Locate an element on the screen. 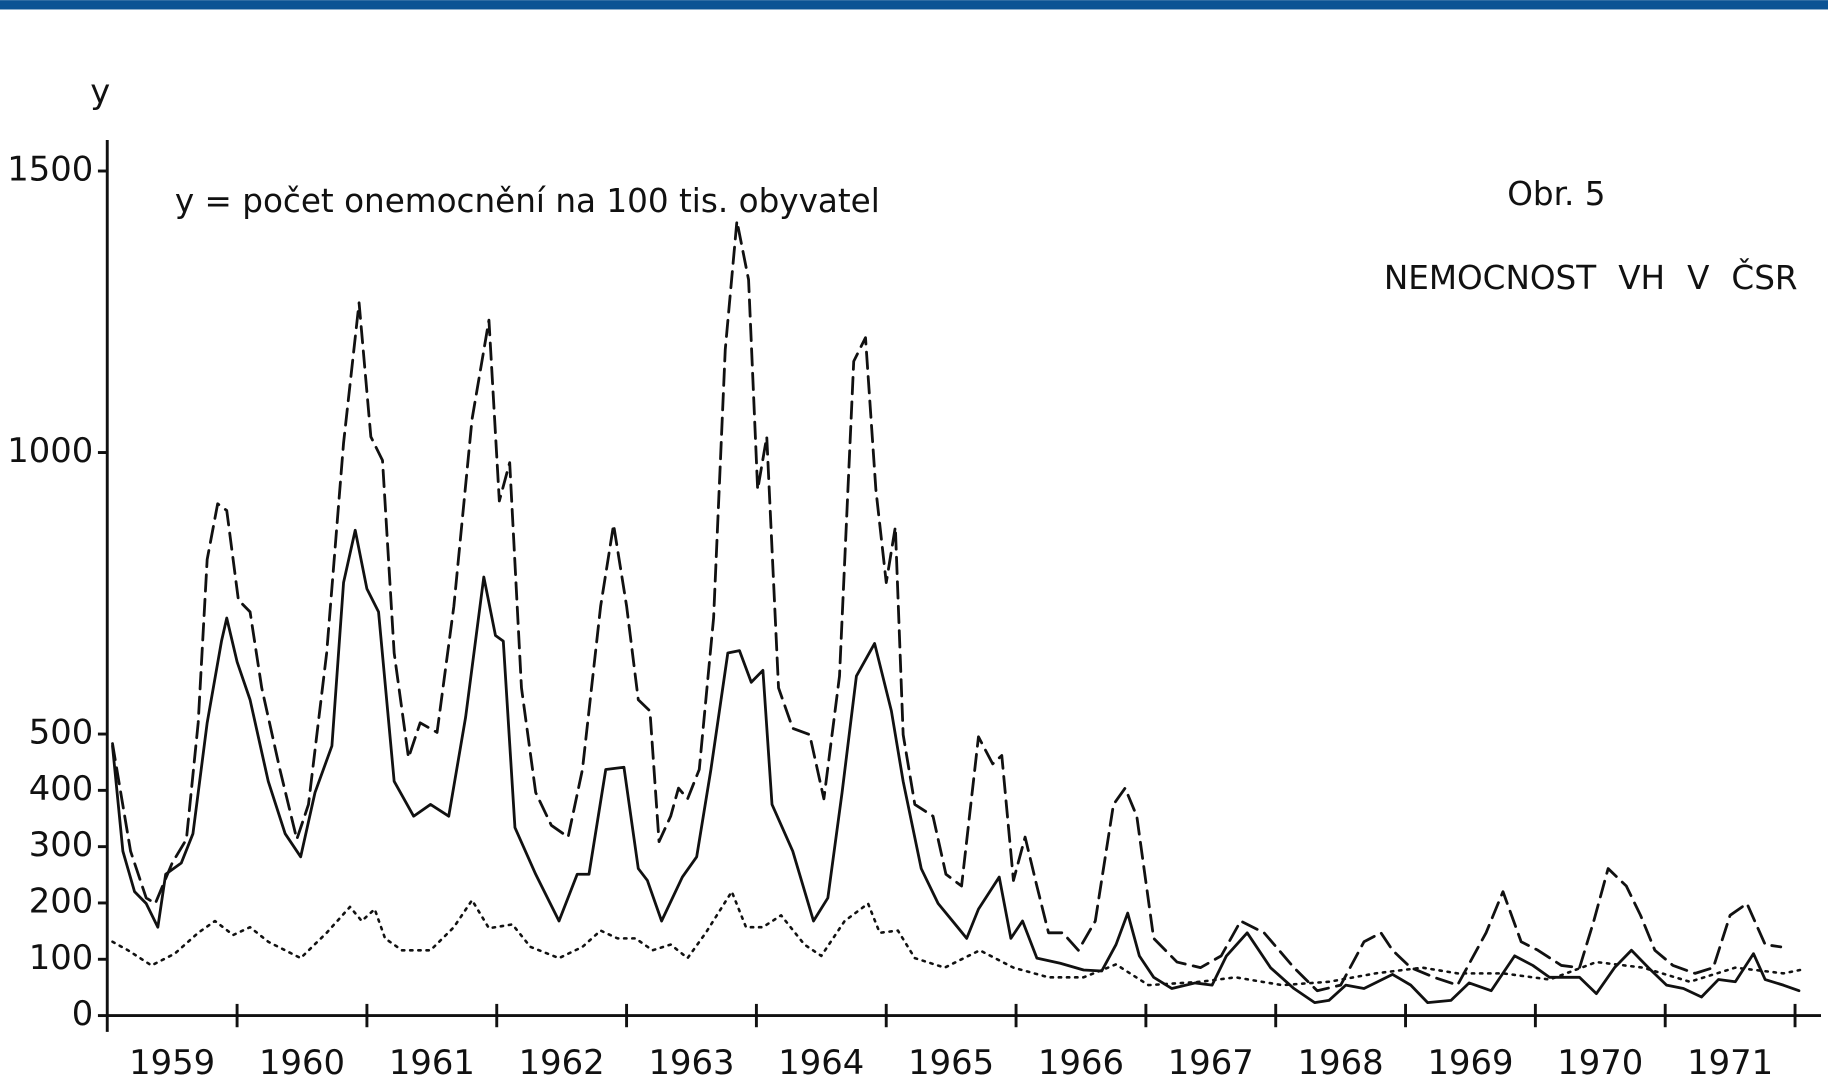 The height and width of the screenshot is (1081, 1828). chart-title: NEMOCNOST VH V ČSR is located at coordinates (1591, 277).